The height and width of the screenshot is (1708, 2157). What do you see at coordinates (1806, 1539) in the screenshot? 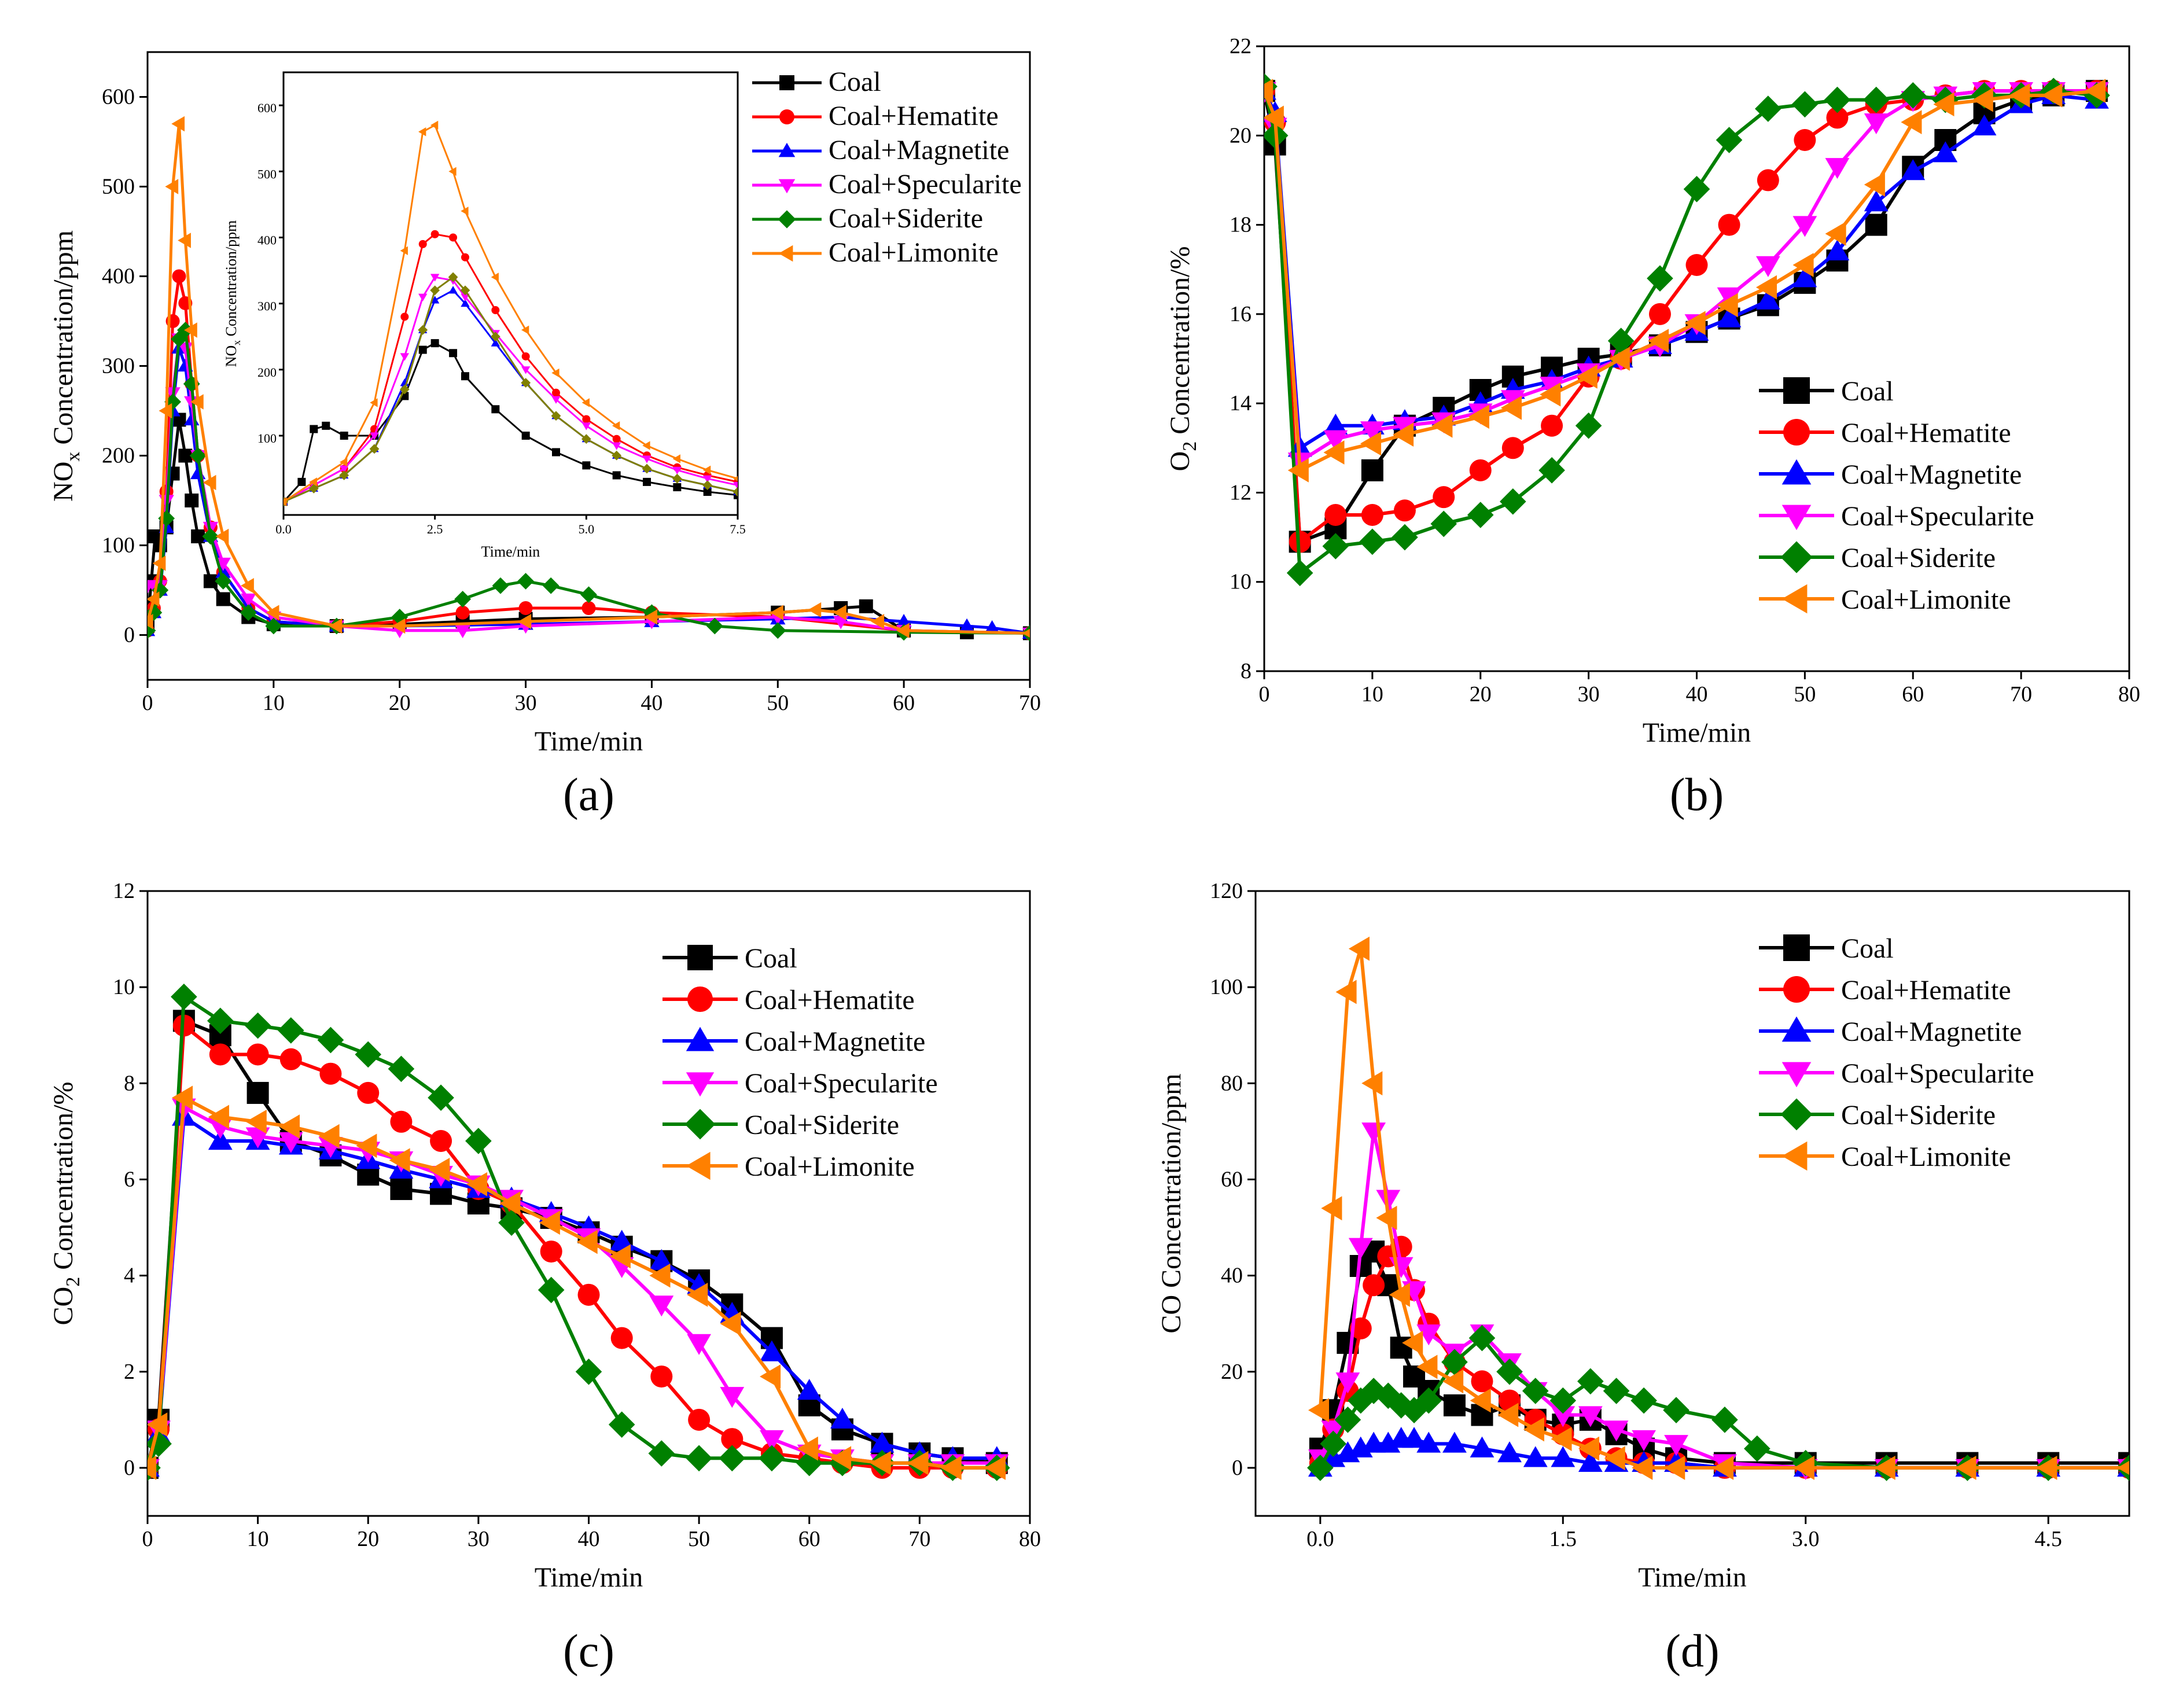
I see `panel-d-xtick-label: 3.0` at bounding box center [1806, 1539].